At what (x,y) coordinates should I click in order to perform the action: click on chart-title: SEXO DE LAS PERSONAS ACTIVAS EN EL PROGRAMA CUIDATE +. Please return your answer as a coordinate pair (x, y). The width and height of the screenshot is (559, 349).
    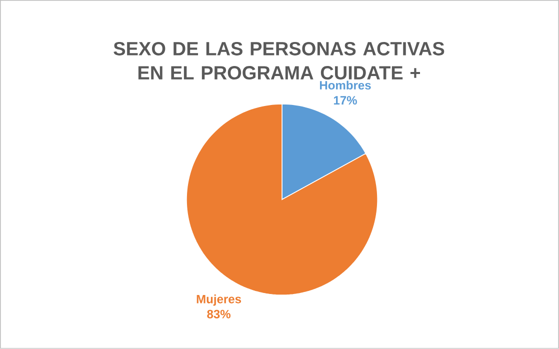
    Looking at the image, I should click on (279, 61).